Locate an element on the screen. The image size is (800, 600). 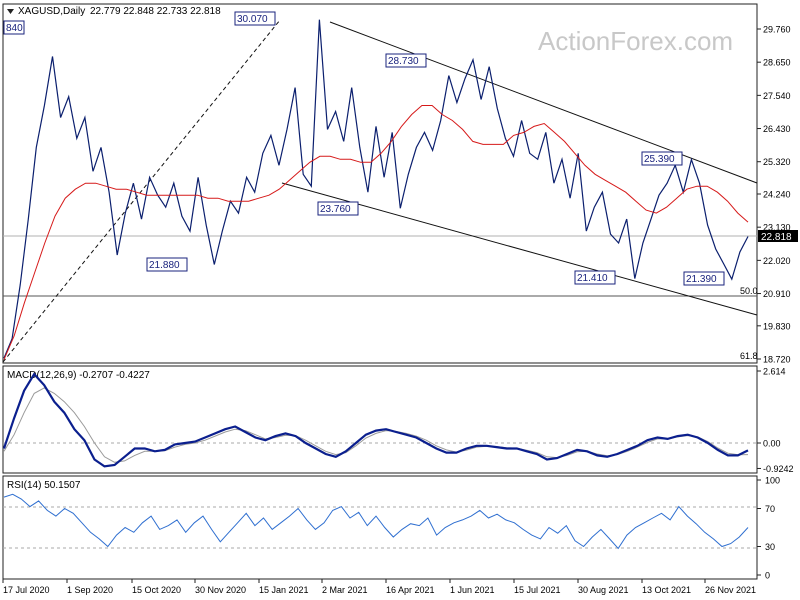
svg-text: 30.070 is located at coordinates (252, 19).